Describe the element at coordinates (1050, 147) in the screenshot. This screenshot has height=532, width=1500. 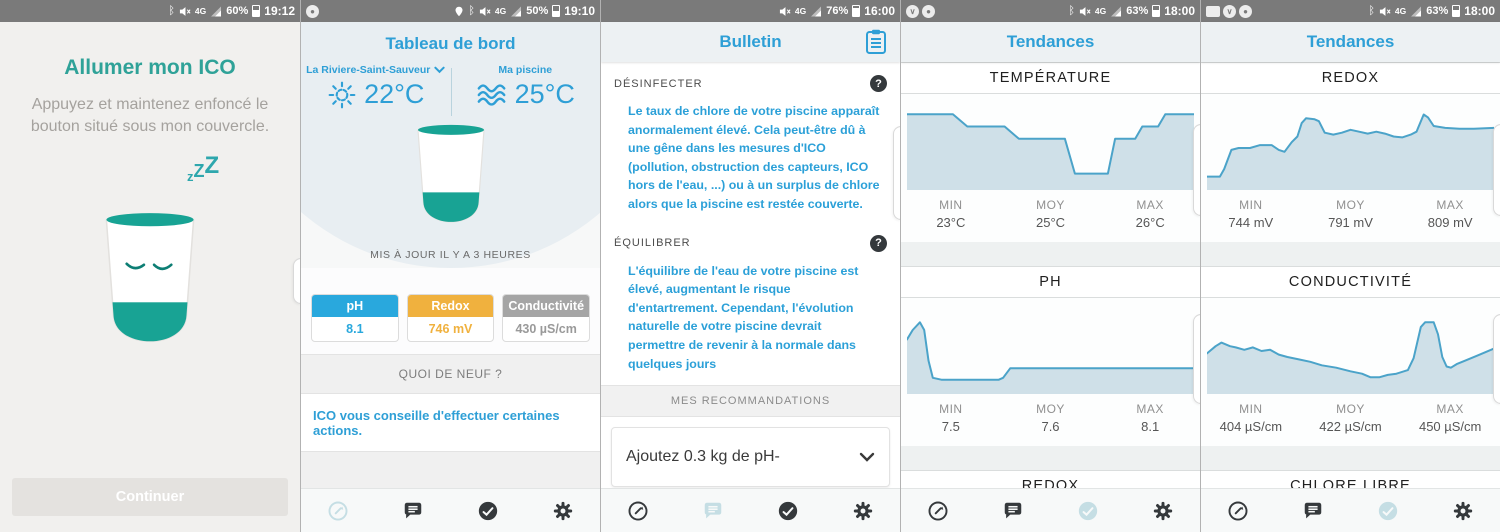
I see `temperature-chart` at that location.